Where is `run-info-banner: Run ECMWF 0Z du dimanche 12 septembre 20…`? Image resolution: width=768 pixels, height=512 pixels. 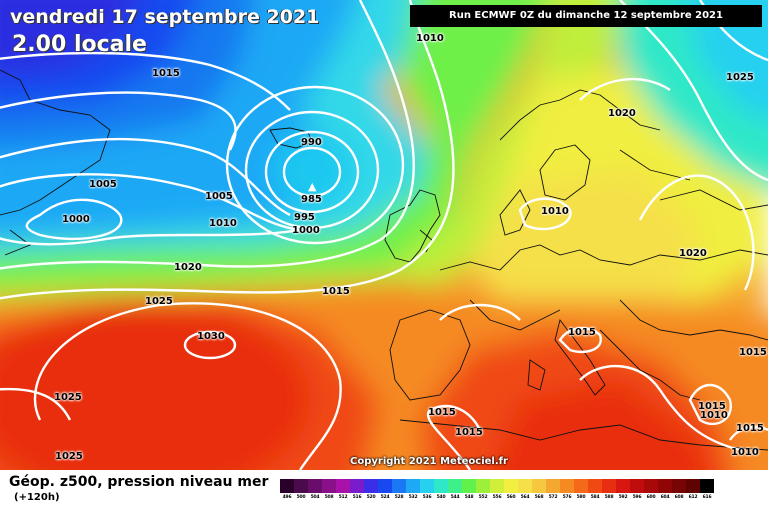
run-info-banner: Run ECMWF 0Z du dimanche 12 septembre 20… is located at coordinates (586, 16).